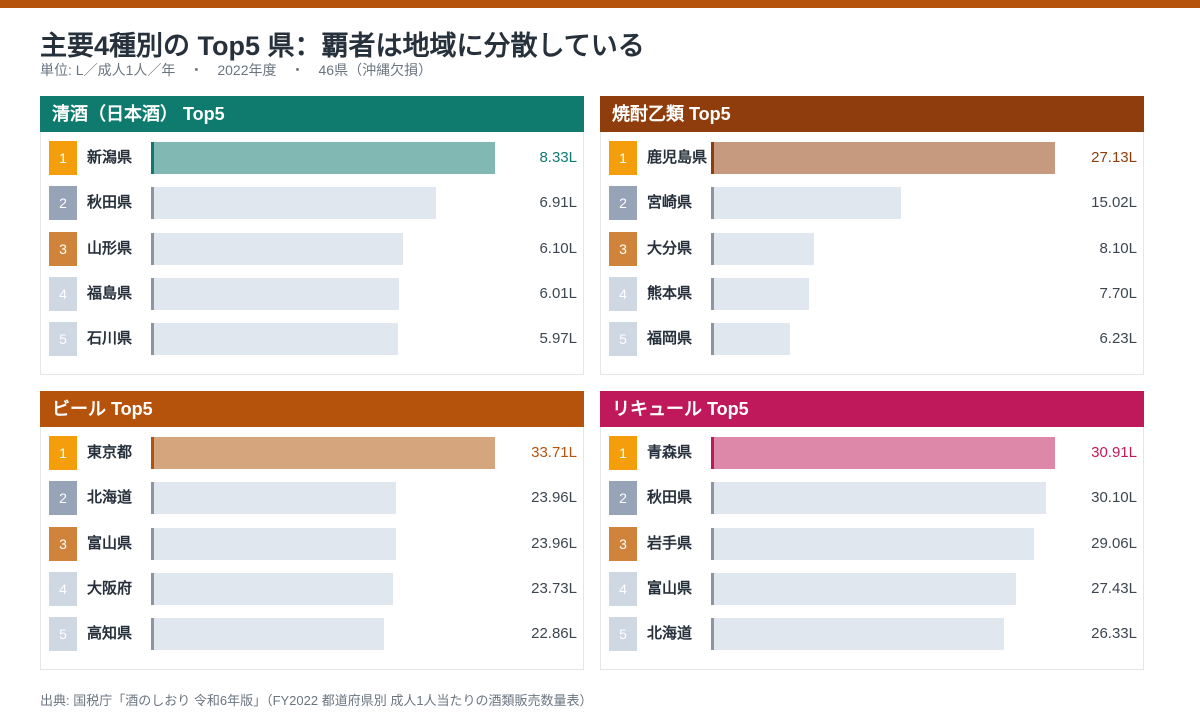  I want to click on bar-row: 2 秋田県 6.91L, so click(313, 203).